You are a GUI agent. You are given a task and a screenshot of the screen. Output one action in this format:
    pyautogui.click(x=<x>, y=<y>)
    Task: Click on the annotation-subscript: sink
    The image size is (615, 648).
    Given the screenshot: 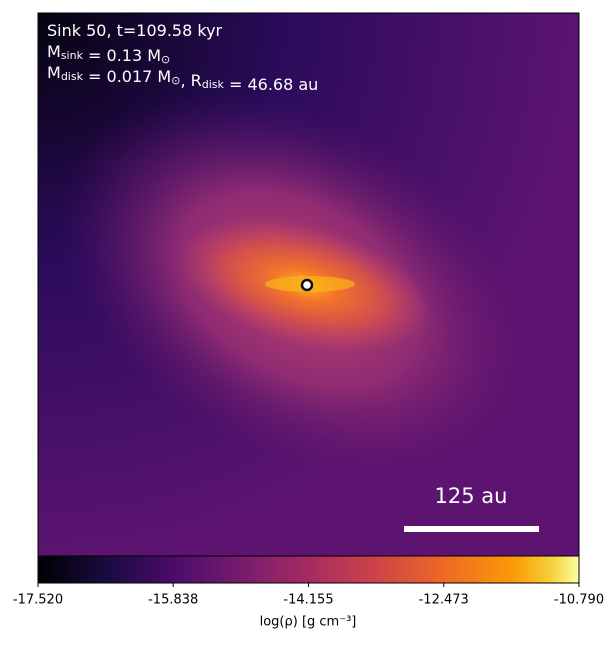 What is the action you would take?
    pyautogui.click(x=72, y=55)
    